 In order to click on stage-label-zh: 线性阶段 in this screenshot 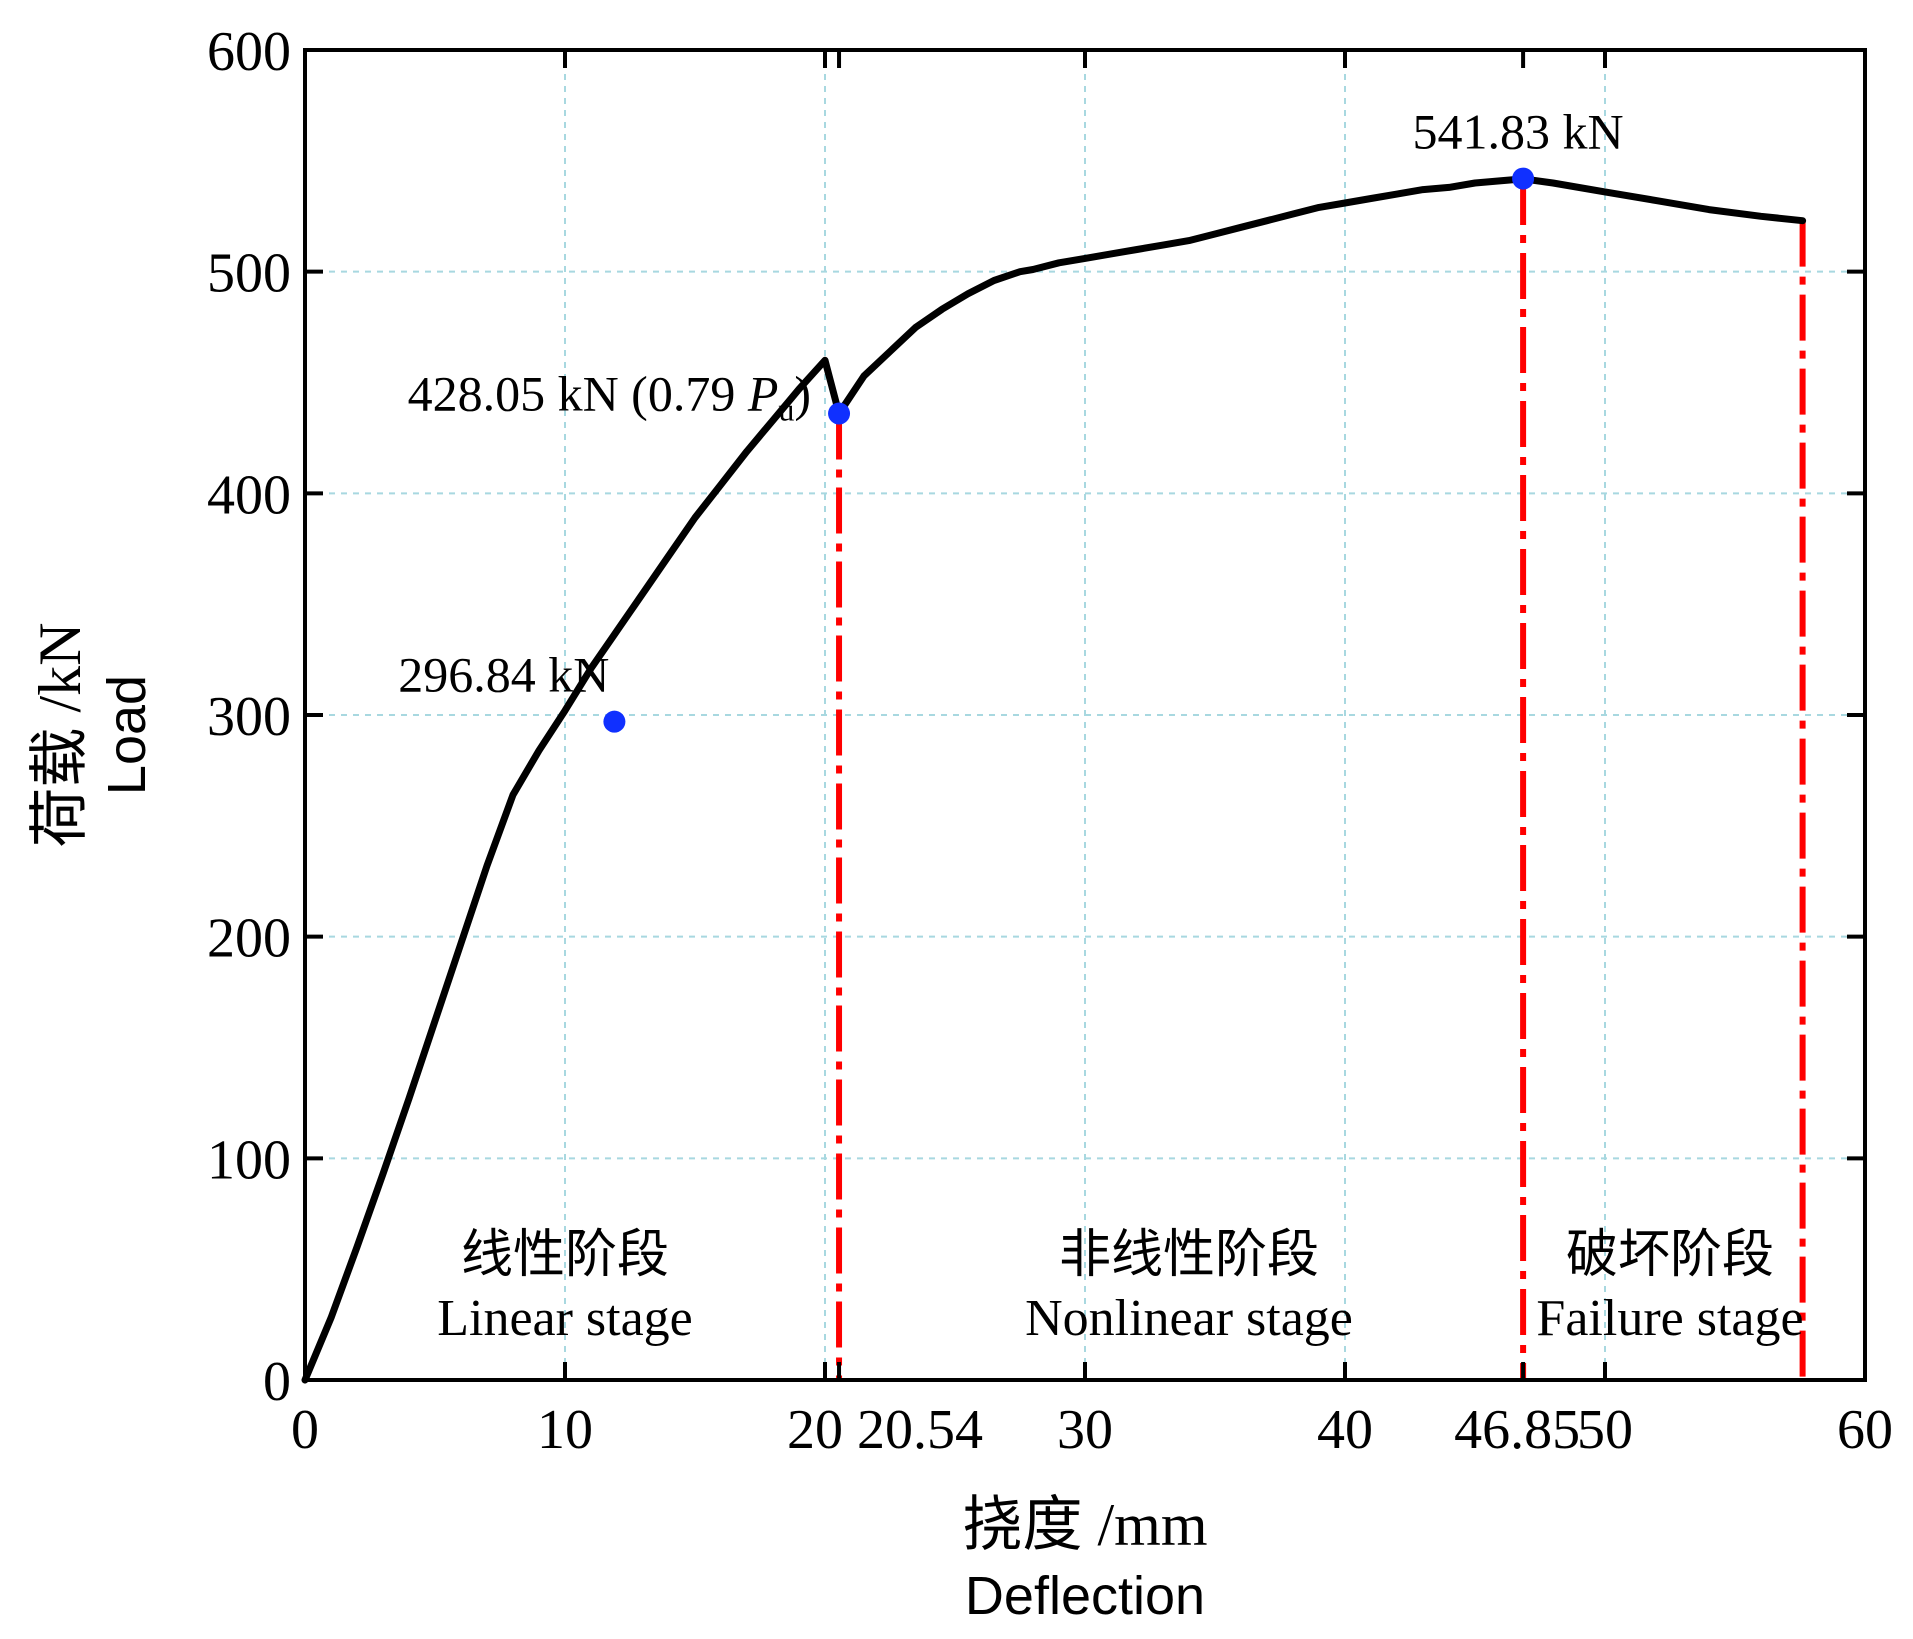, I will do `click(565, 1255)`.